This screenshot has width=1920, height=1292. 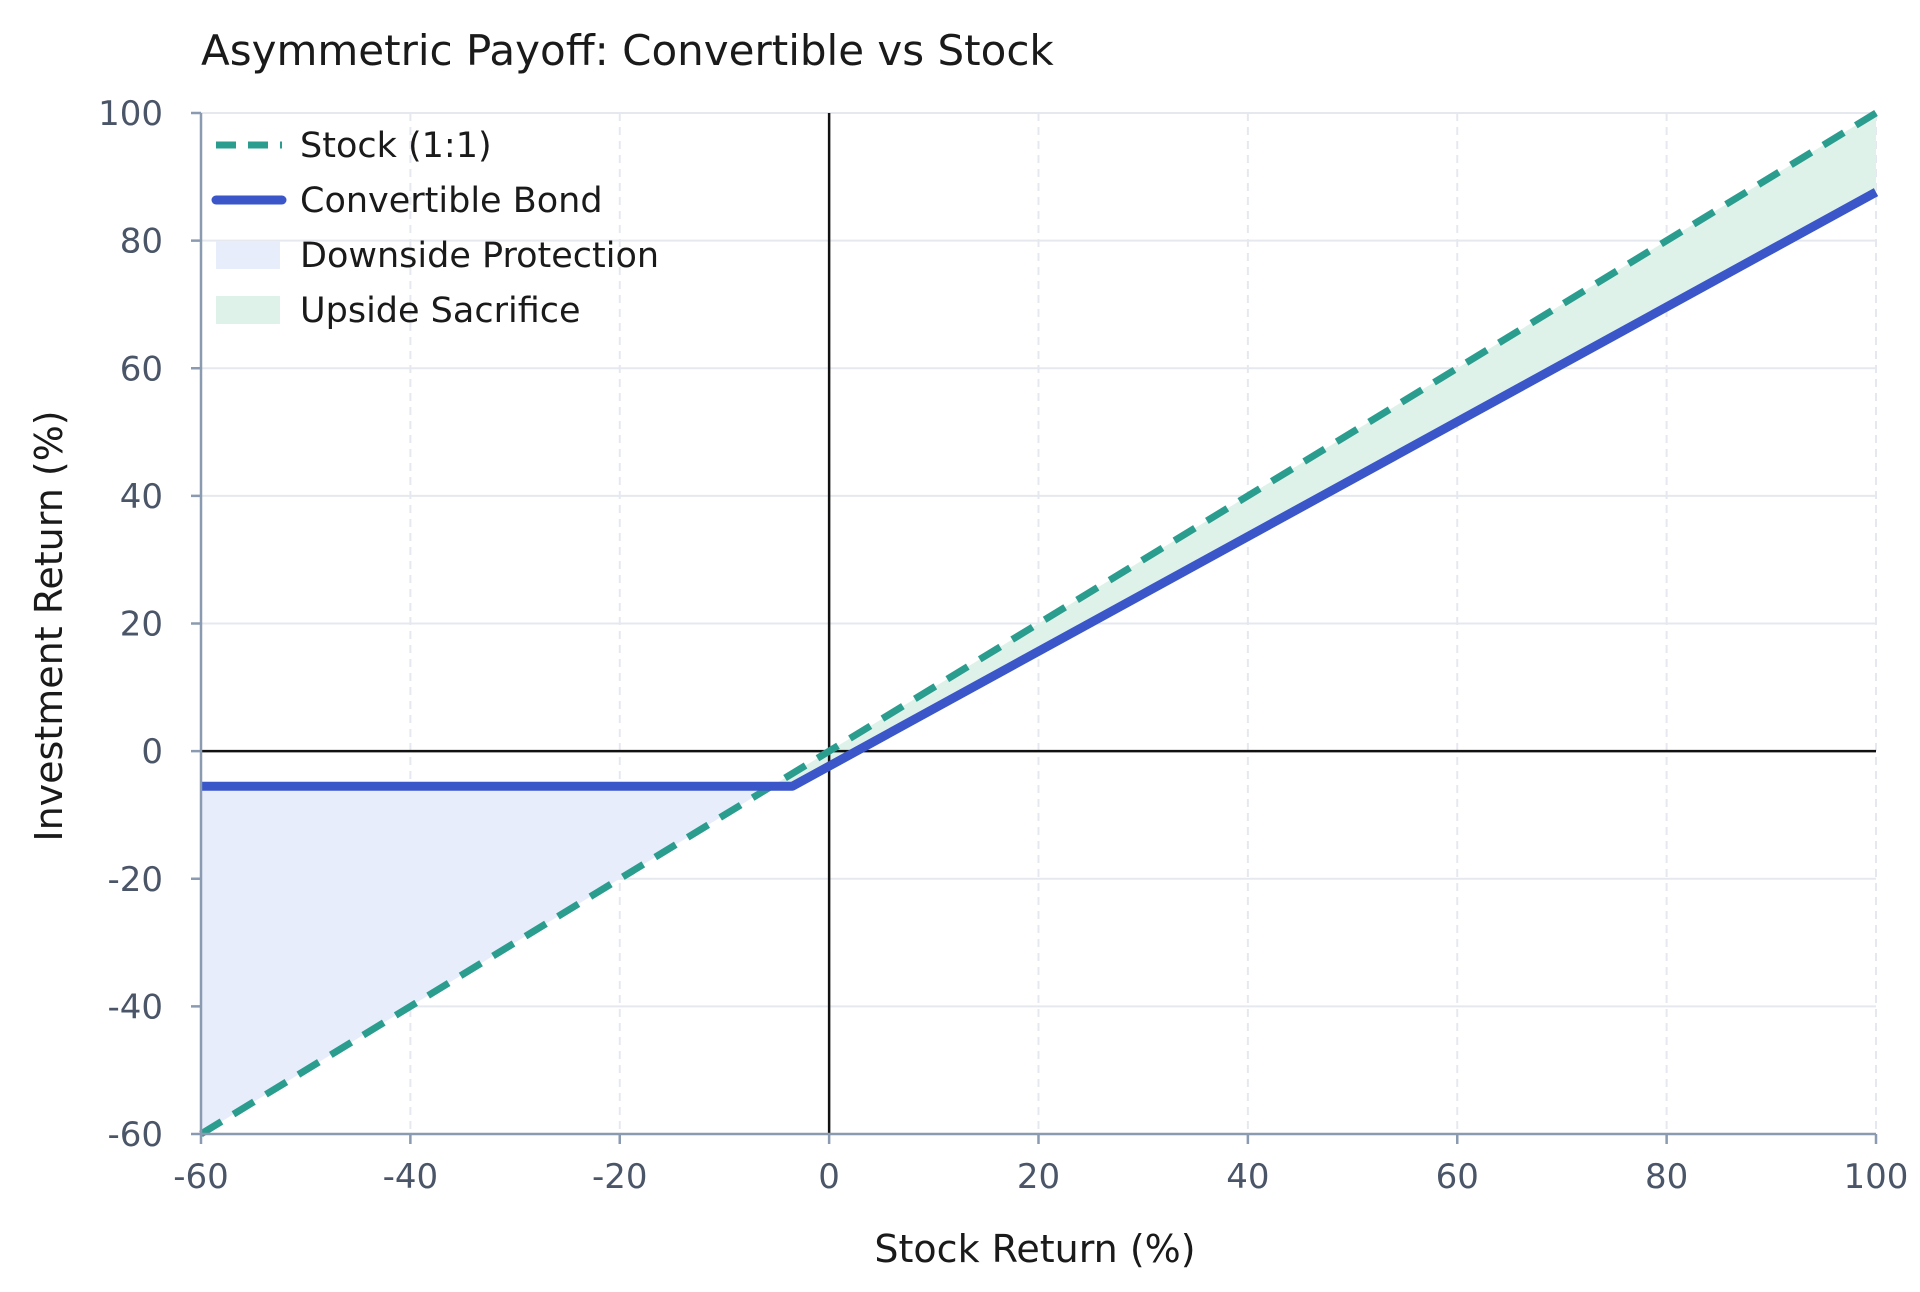 I want to click on chart-title: Asymmetric Payoff: Convertible vs Stock, so click(x=627, y=50).